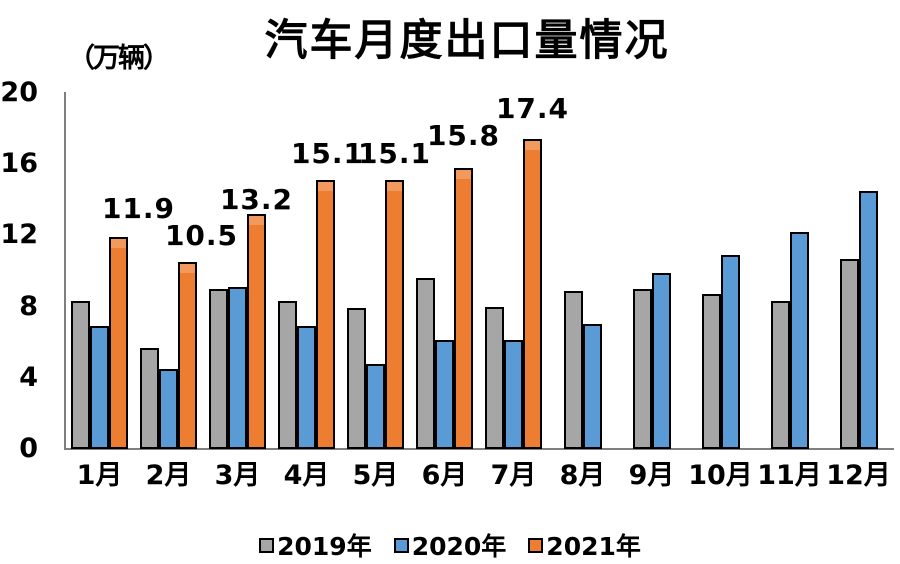 This screenshot has width=900, height=564. What do you see at coordinates (532, 294) in the screenshot?
I see `bar-2021年-7月` at bounding box center [532, 294].